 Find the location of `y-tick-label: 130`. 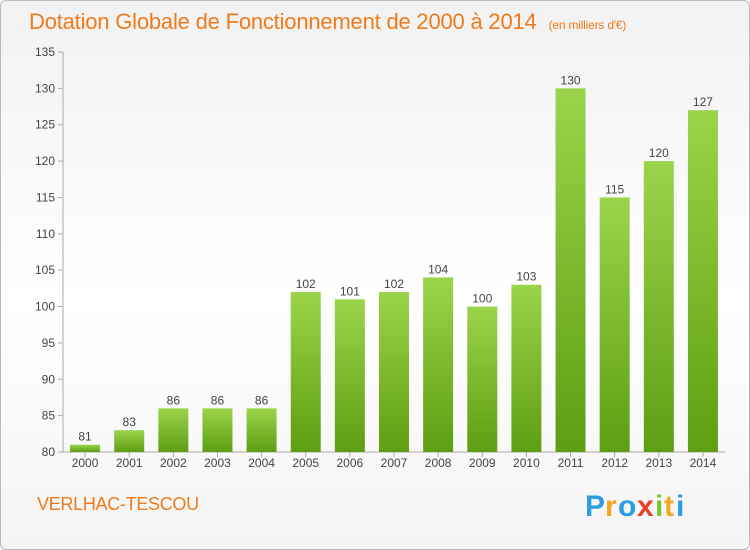

y-tick-label: 130 is located at coordinates (45, 88).